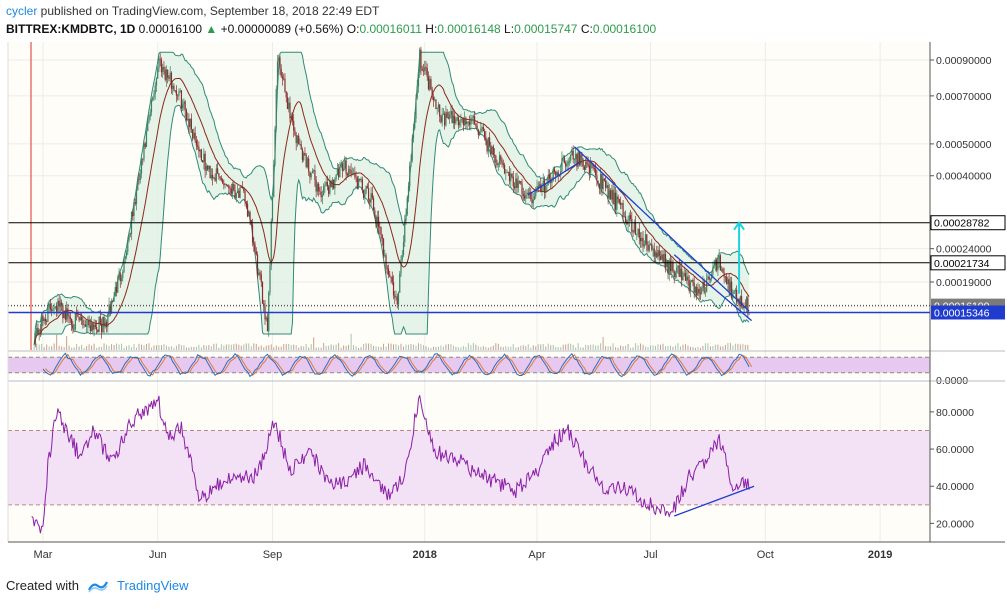 Image resolution: width=1007 pixels, height=609 pixels. What do you see at coordinates (158, 555) in the screenshot?
I see `time-axis-label-1: Jun` at bounding box center [158, 555].